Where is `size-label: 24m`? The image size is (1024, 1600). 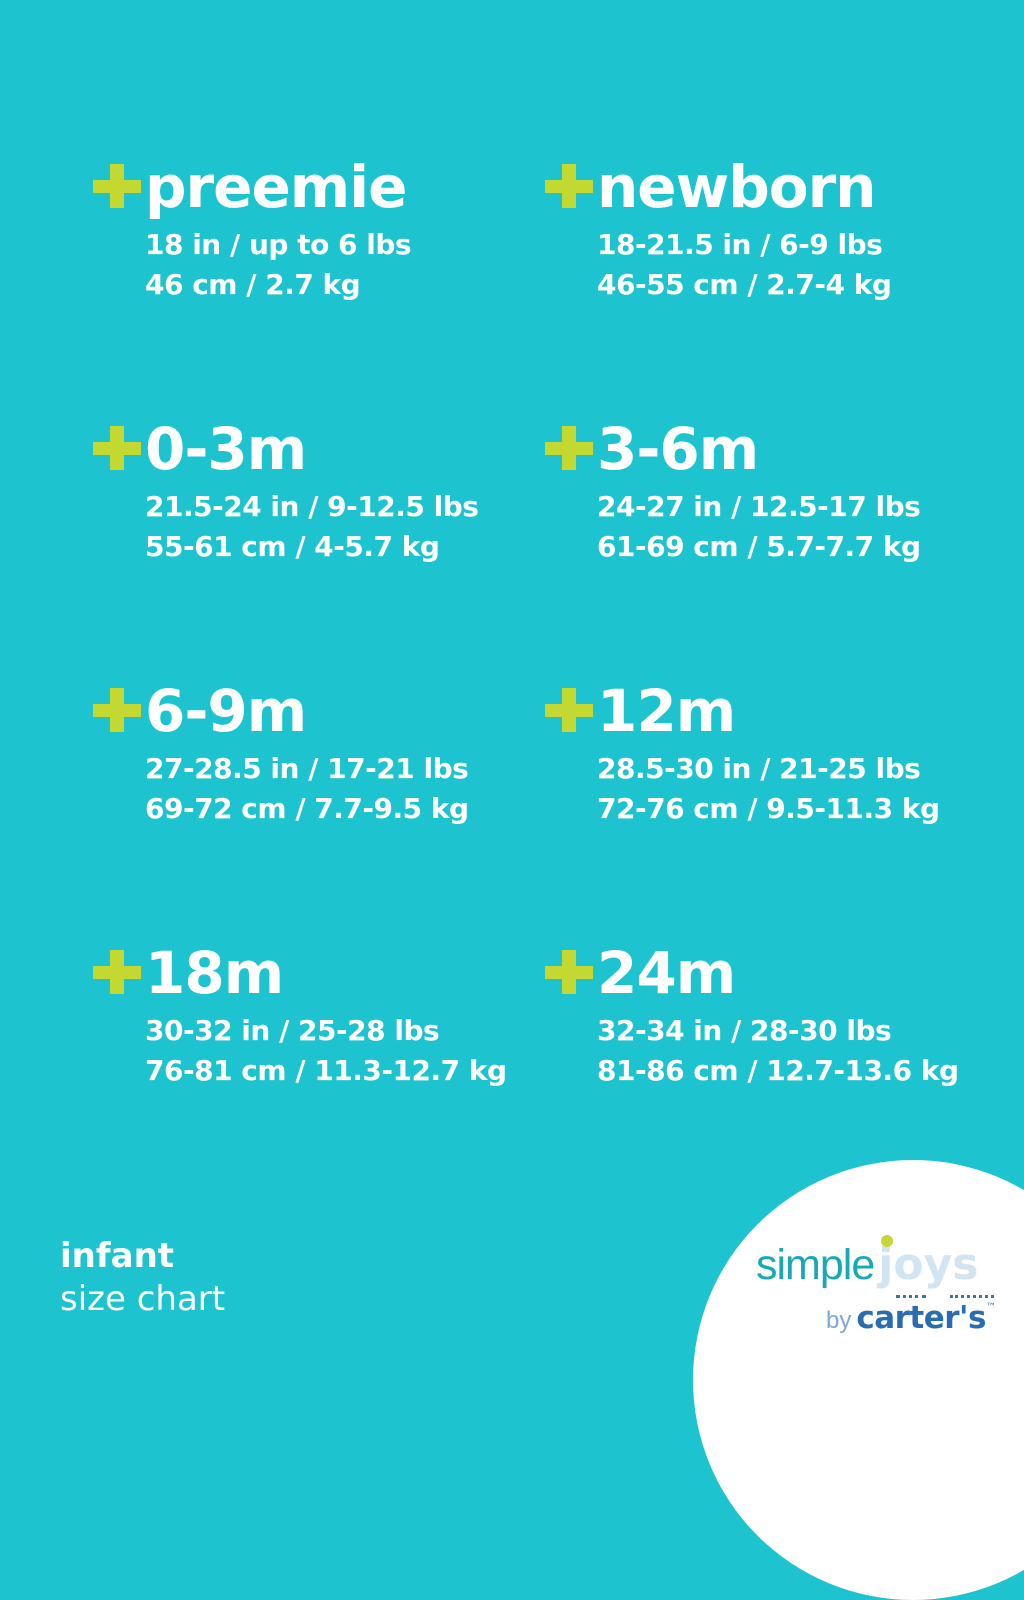 size-label: 24m is located at coordinates (666, 973).